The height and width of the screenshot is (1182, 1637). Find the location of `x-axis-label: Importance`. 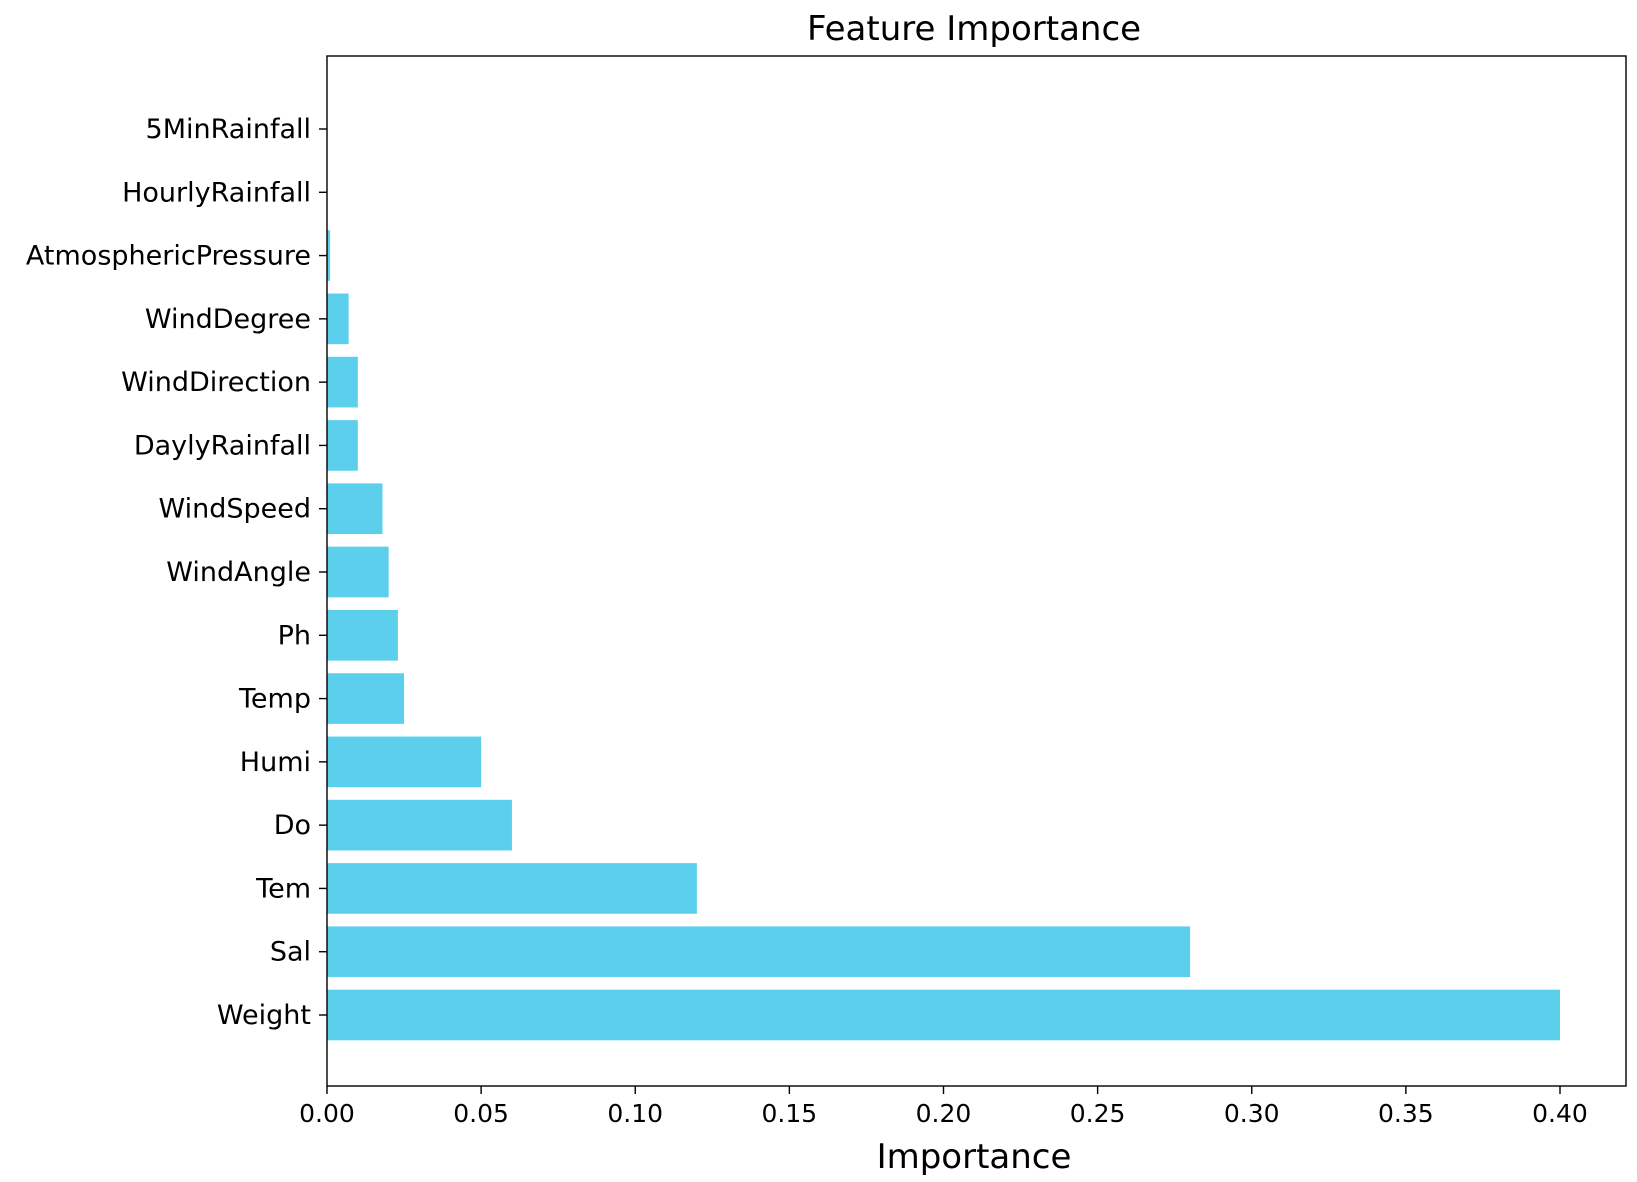

x-axis-label: Importance is located at coordinates (974, 1157).